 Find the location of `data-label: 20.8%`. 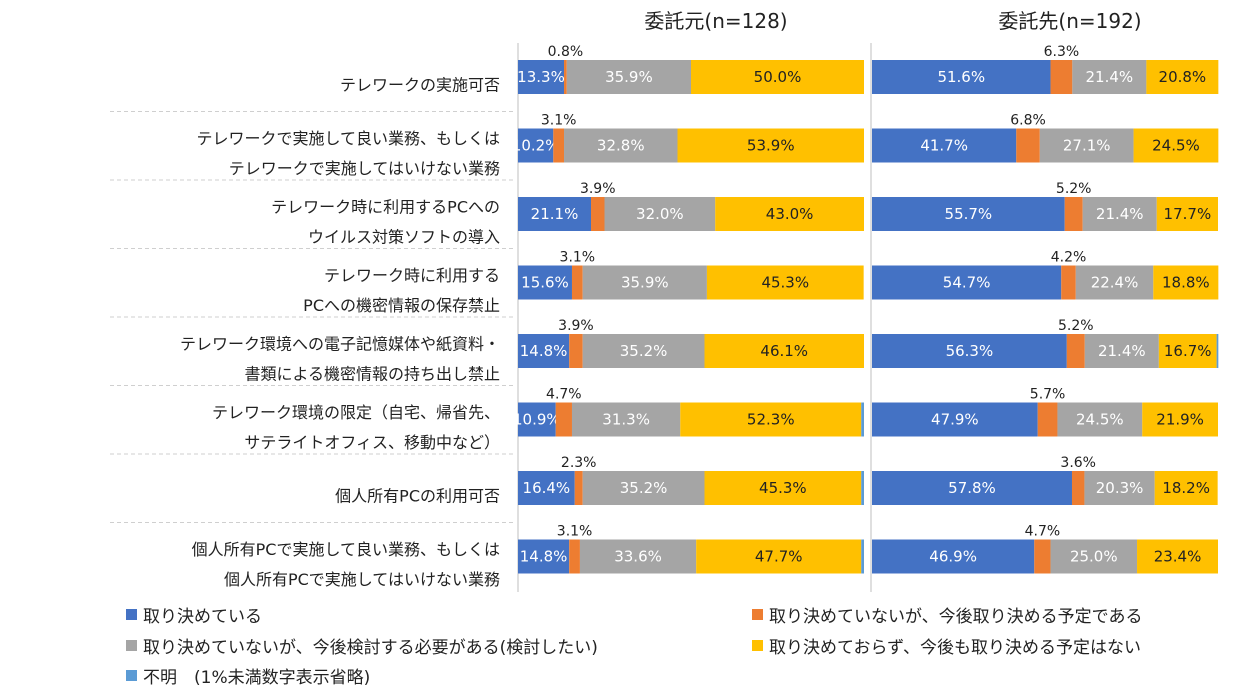

data-label: 20.8% is located at coordinates (1183, 77).